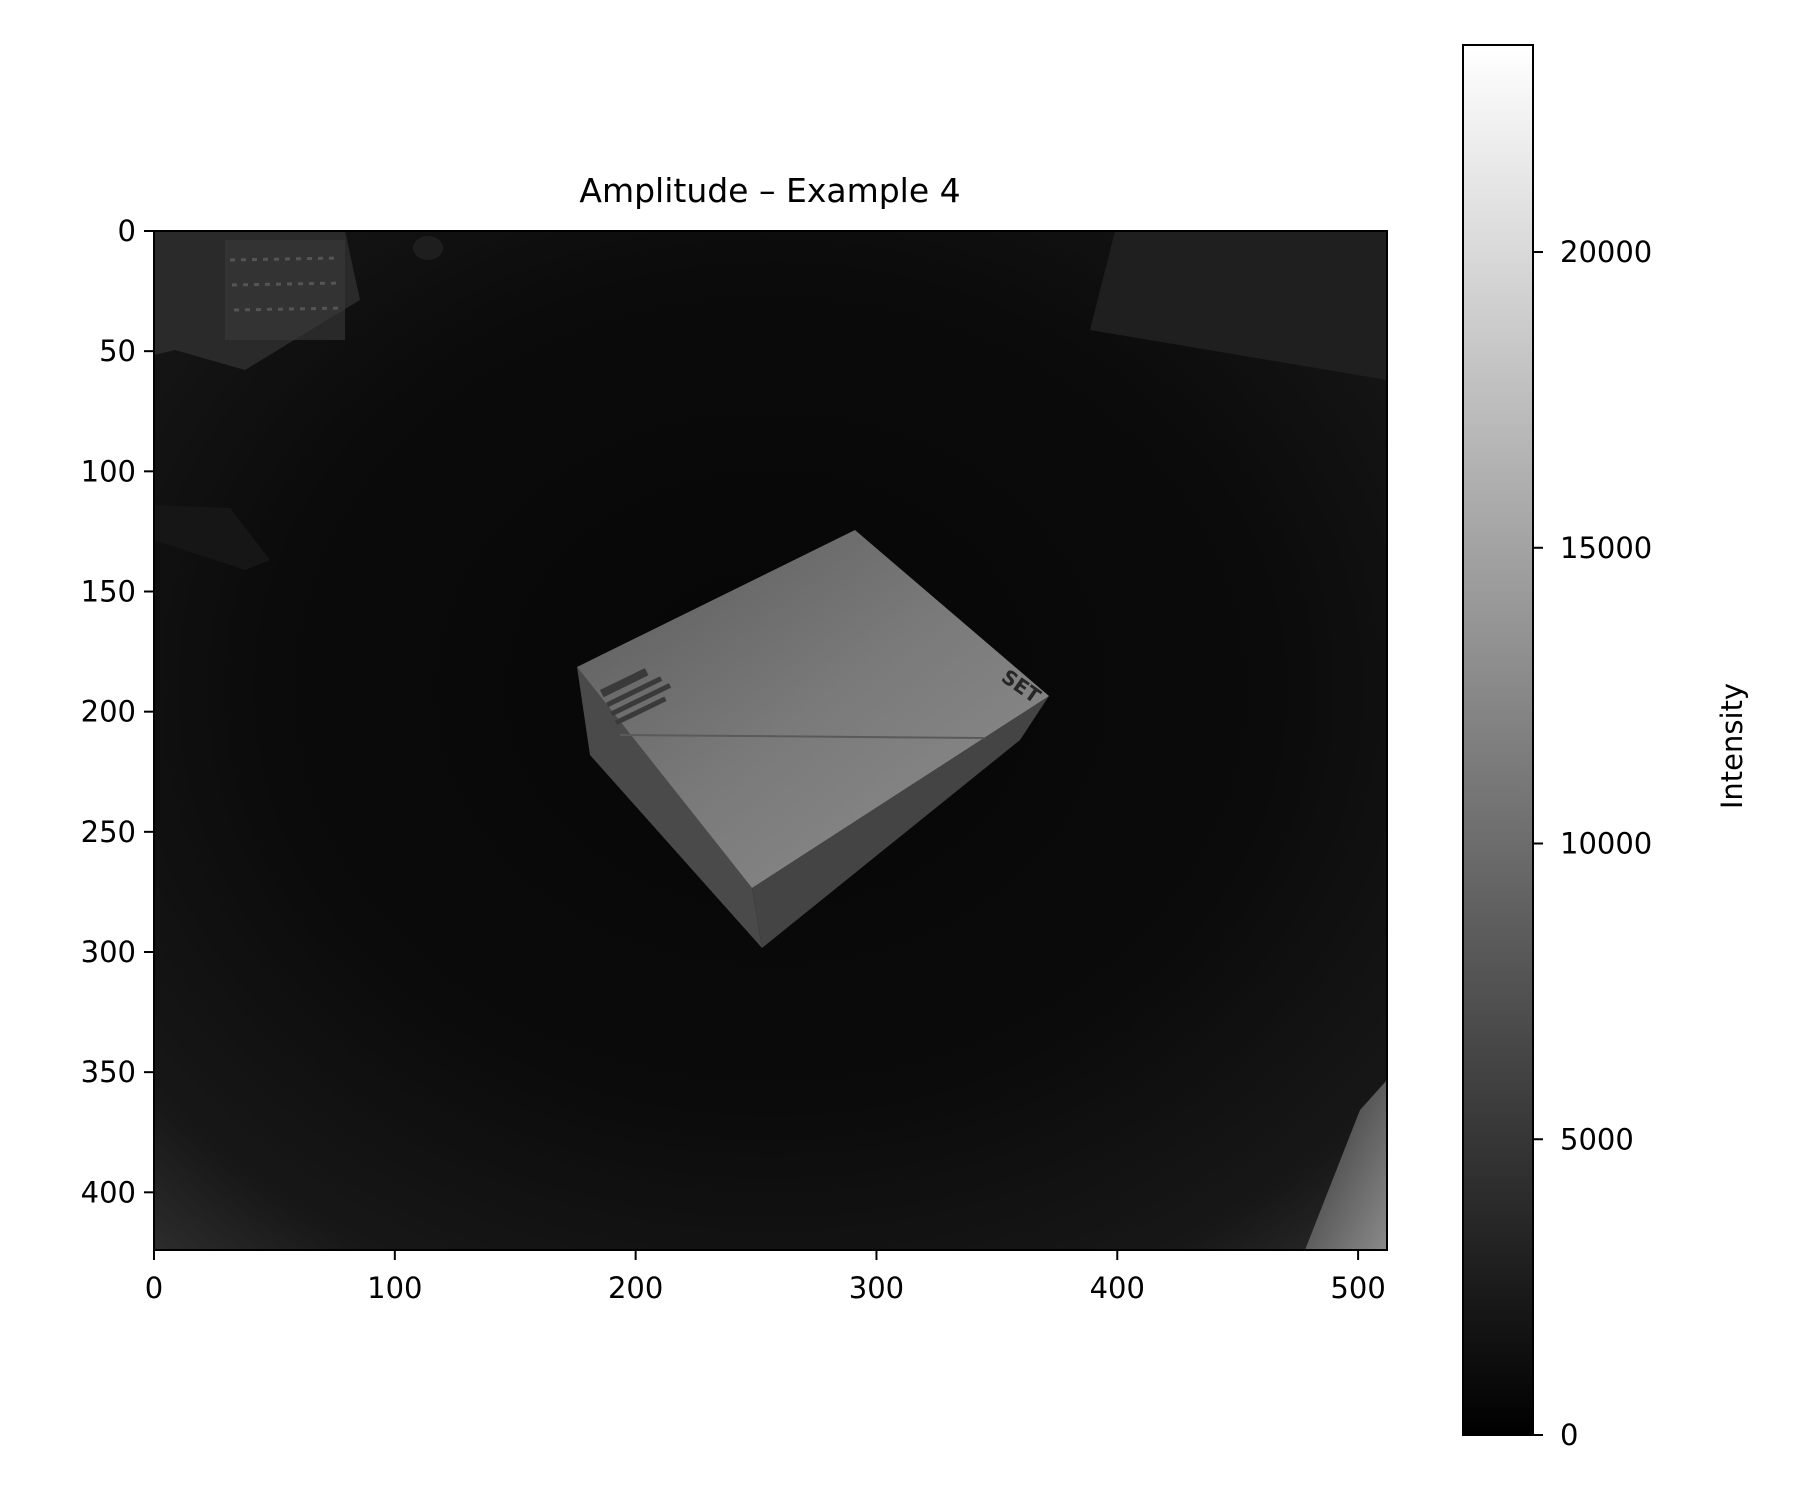 The height and width of the screenshot is (1500, 1800). I want to click on x-axis-ticks: 0 100 200 300 400 500, so click(765, 1277).